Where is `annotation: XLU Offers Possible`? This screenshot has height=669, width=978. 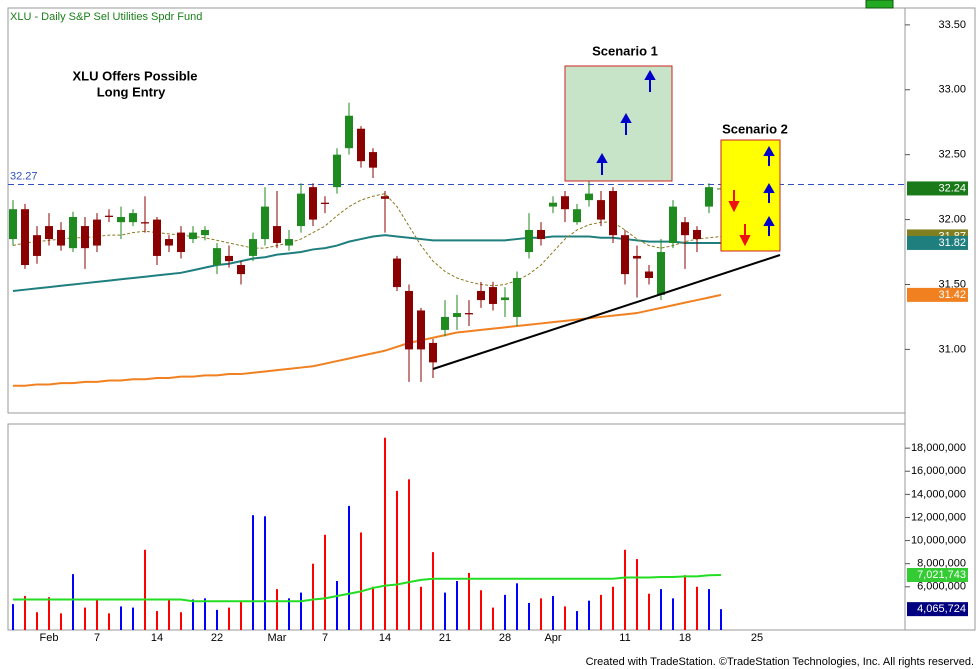 annotation: XLU Offers Possible is located at coordinates (135, 75).